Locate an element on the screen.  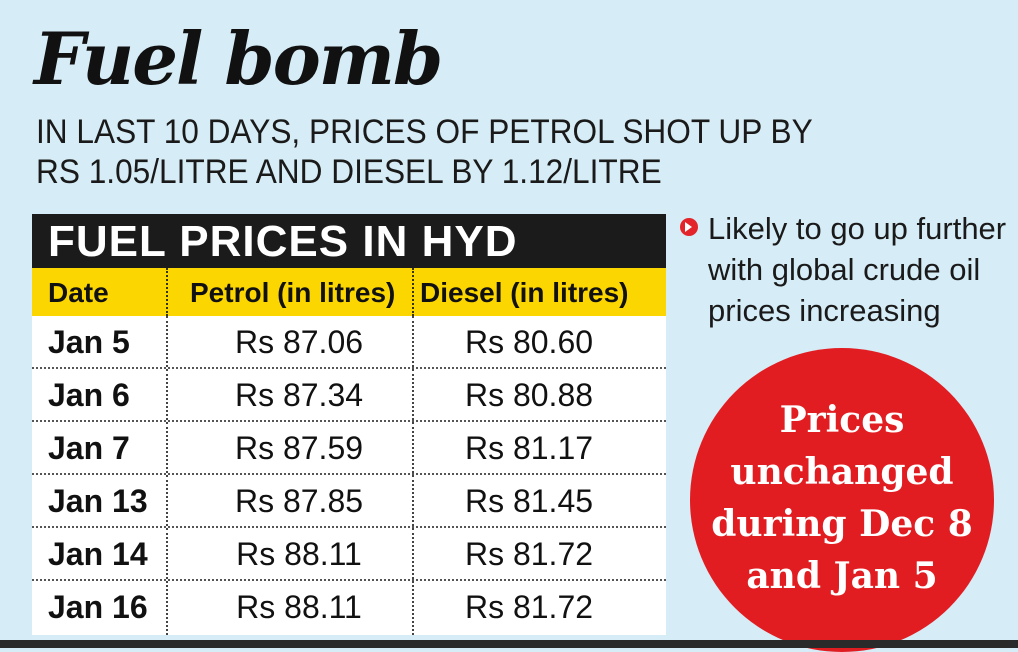
cell-date: Jan 13 is located at coordinates (98, 501).